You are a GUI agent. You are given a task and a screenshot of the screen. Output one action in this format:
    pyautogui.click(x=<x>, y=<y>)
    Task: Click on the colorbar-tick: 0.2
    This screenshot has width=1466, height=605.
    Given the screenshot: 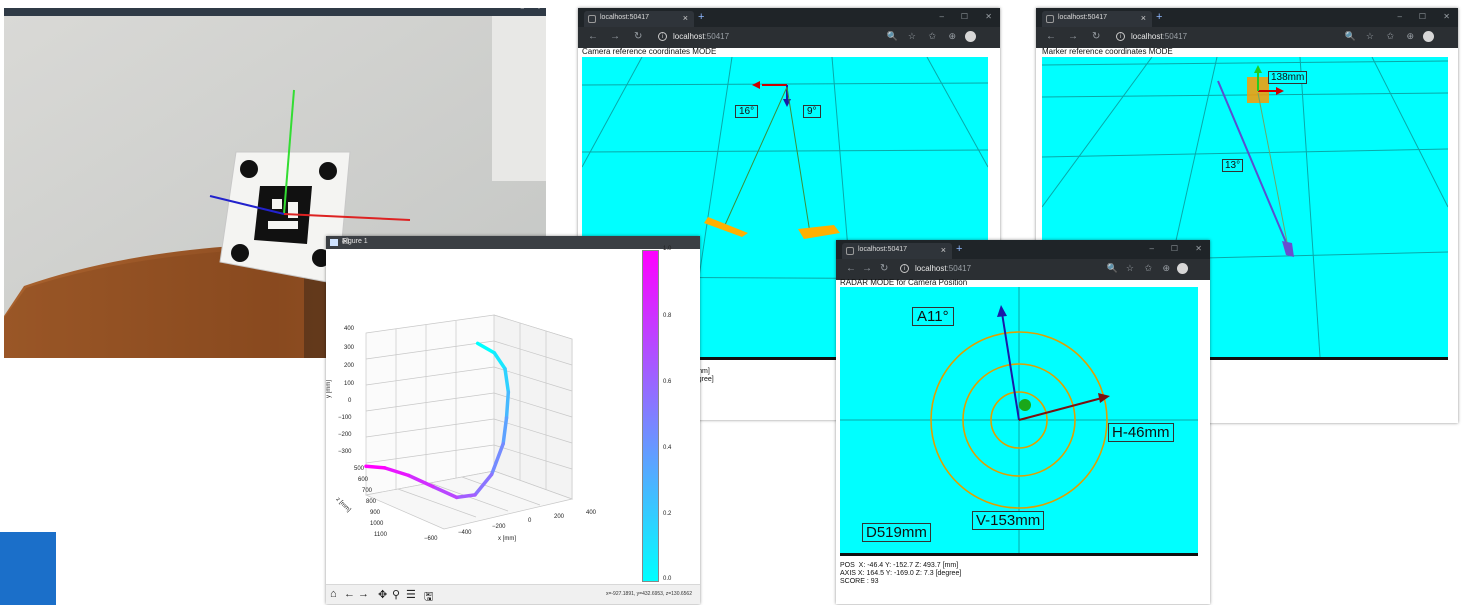 What is the action you would take?
    pyautogui.click(x=667, y=514)
    